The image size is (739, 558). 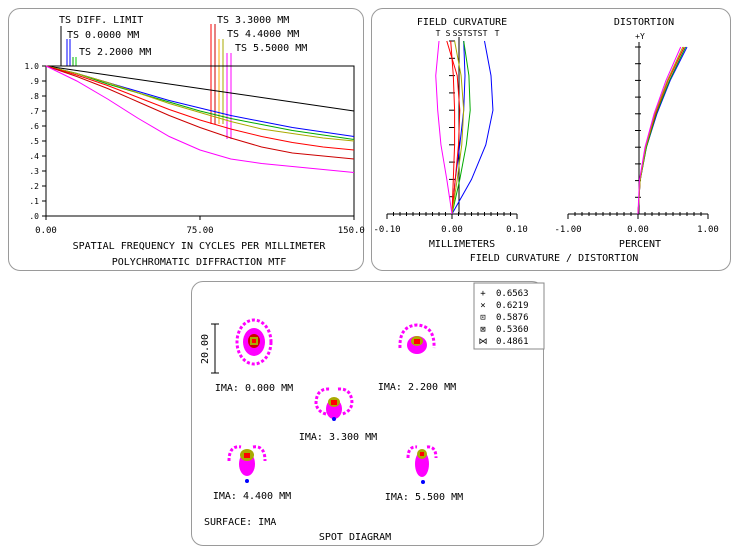 I want to click on wavelength-value: 0.6563, so click(x=512, y=294).